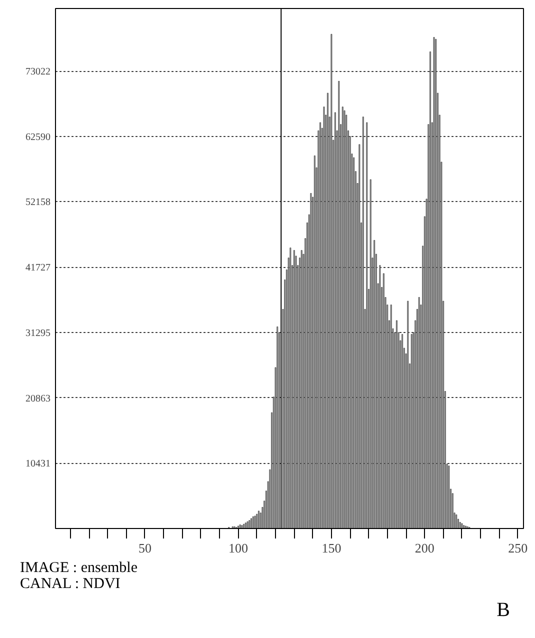  Describe the element at coordinates (145, 548) in the screenshot. I see `x-tick-label: 50` at that location.